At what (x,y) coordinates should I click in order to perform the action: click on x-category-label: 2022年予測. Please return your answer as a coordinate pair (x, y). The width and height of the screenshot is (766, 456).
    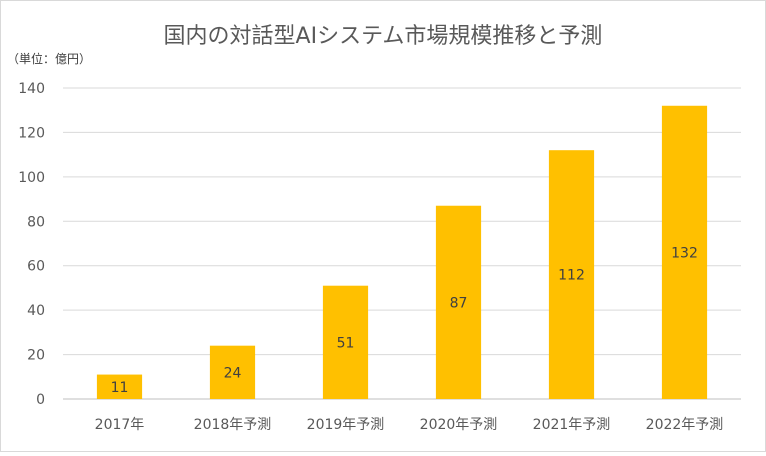
    Looking at the image, I should click on (685, 425).